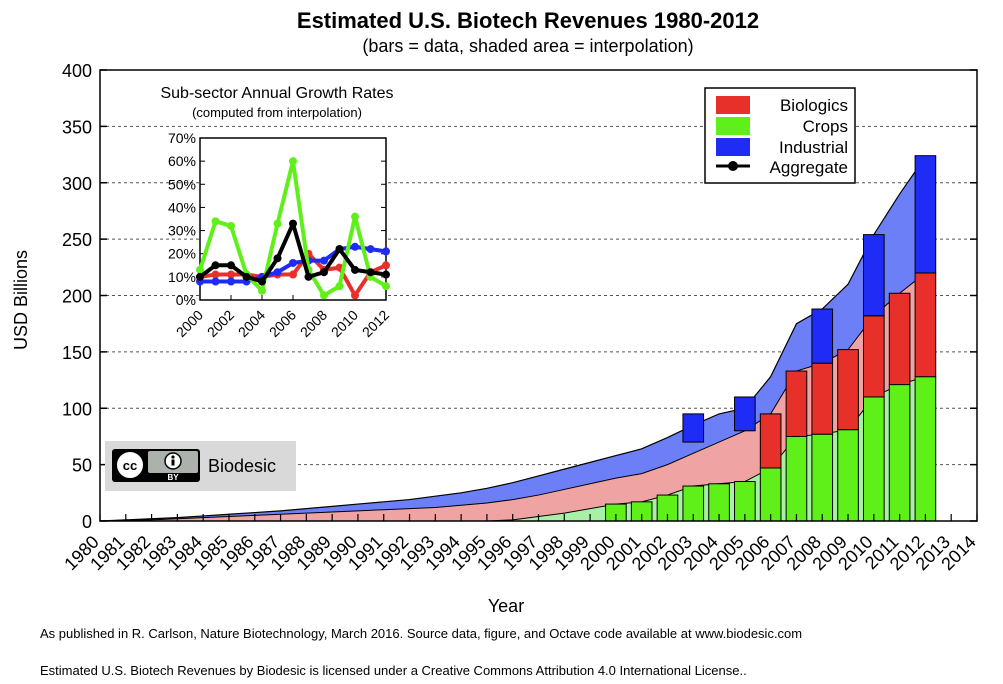 This screenshot has height=684, width=1003. I want to click on inset-point-aggregate-2010, so click(355, 269).